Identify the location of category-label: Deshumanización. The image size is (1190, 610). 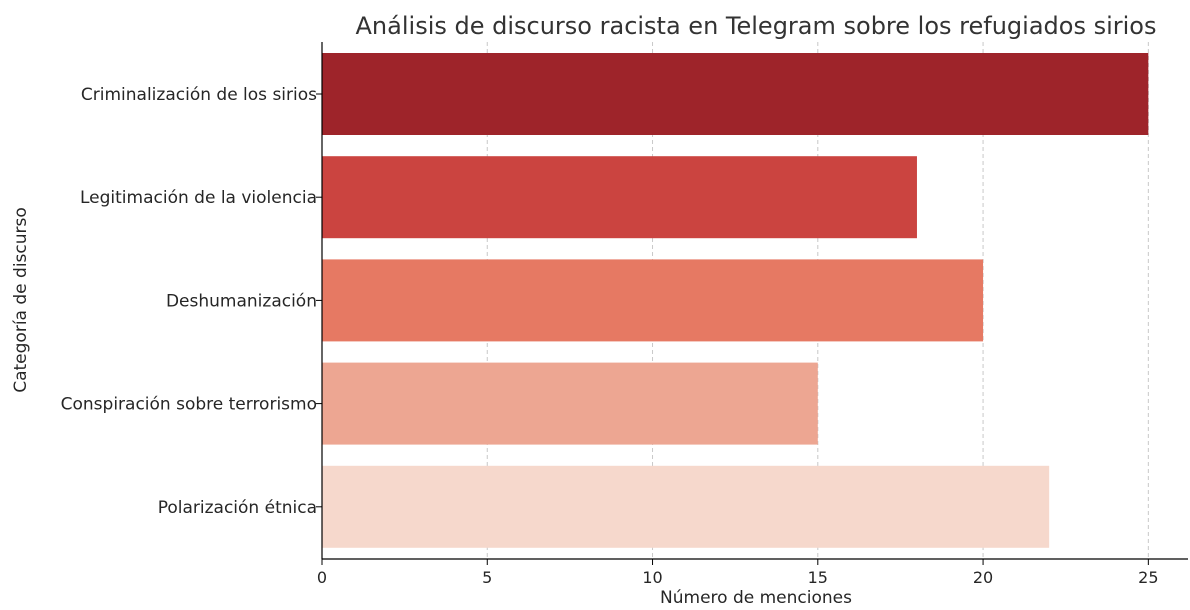
(241, 301).